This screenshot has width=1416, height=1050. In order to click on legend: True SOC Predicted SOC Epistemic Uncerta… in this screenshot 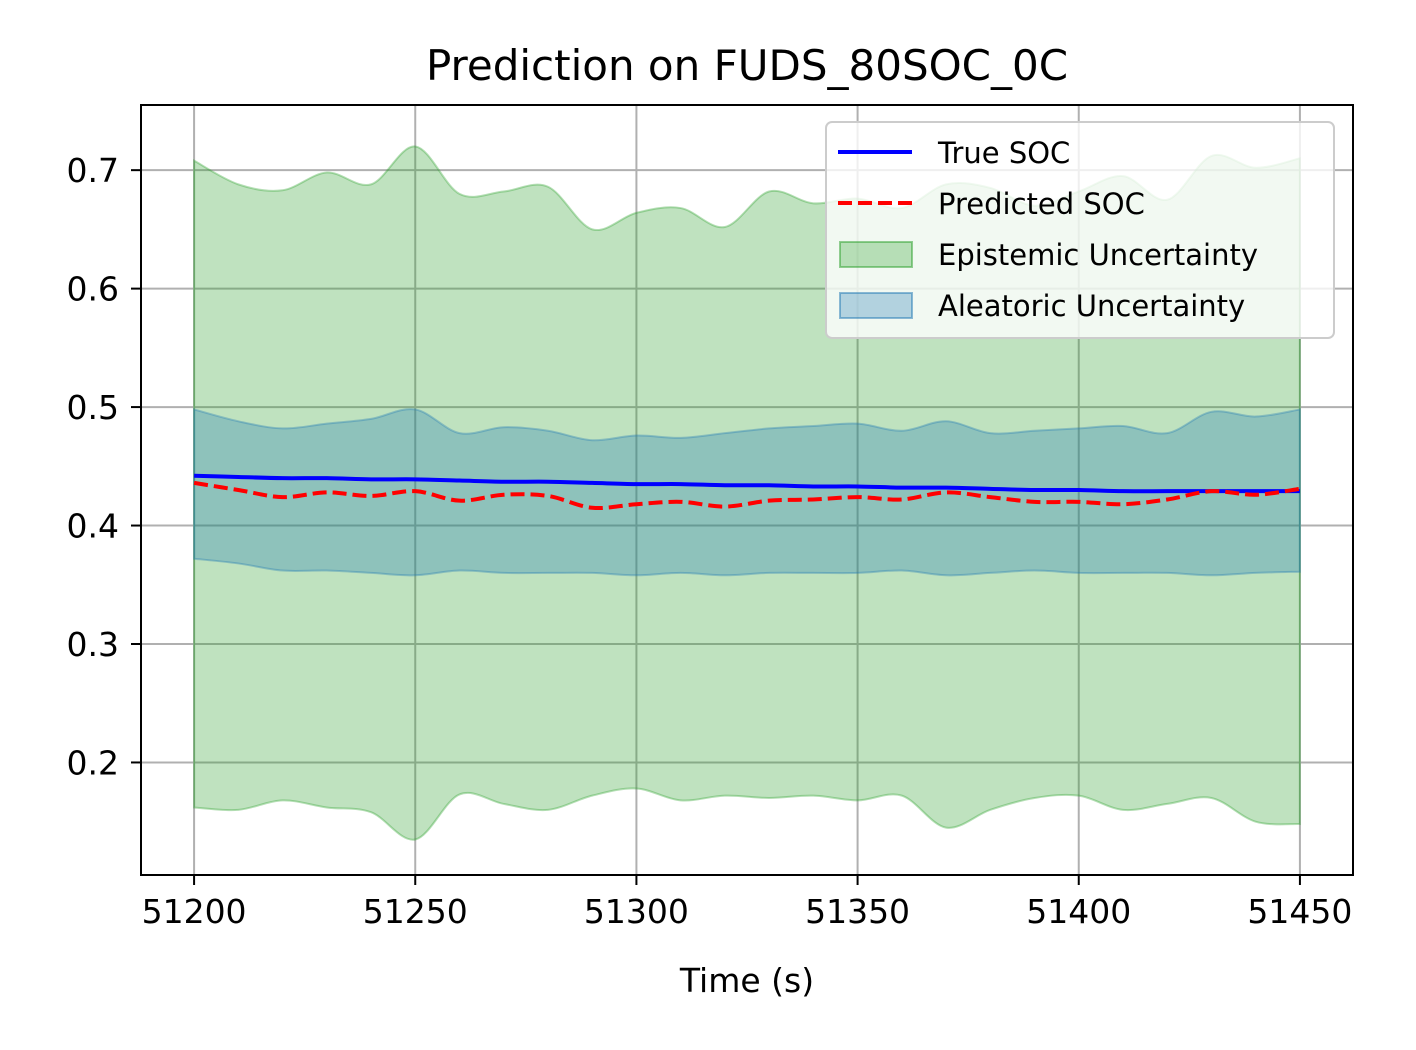, I will do `click(1080, 230)`.